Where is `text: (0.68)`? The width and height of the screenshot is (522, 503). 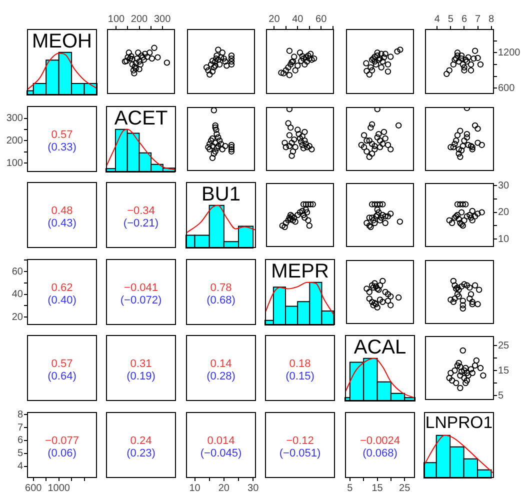 text: (0.68) is located at coordinates (221, 300).